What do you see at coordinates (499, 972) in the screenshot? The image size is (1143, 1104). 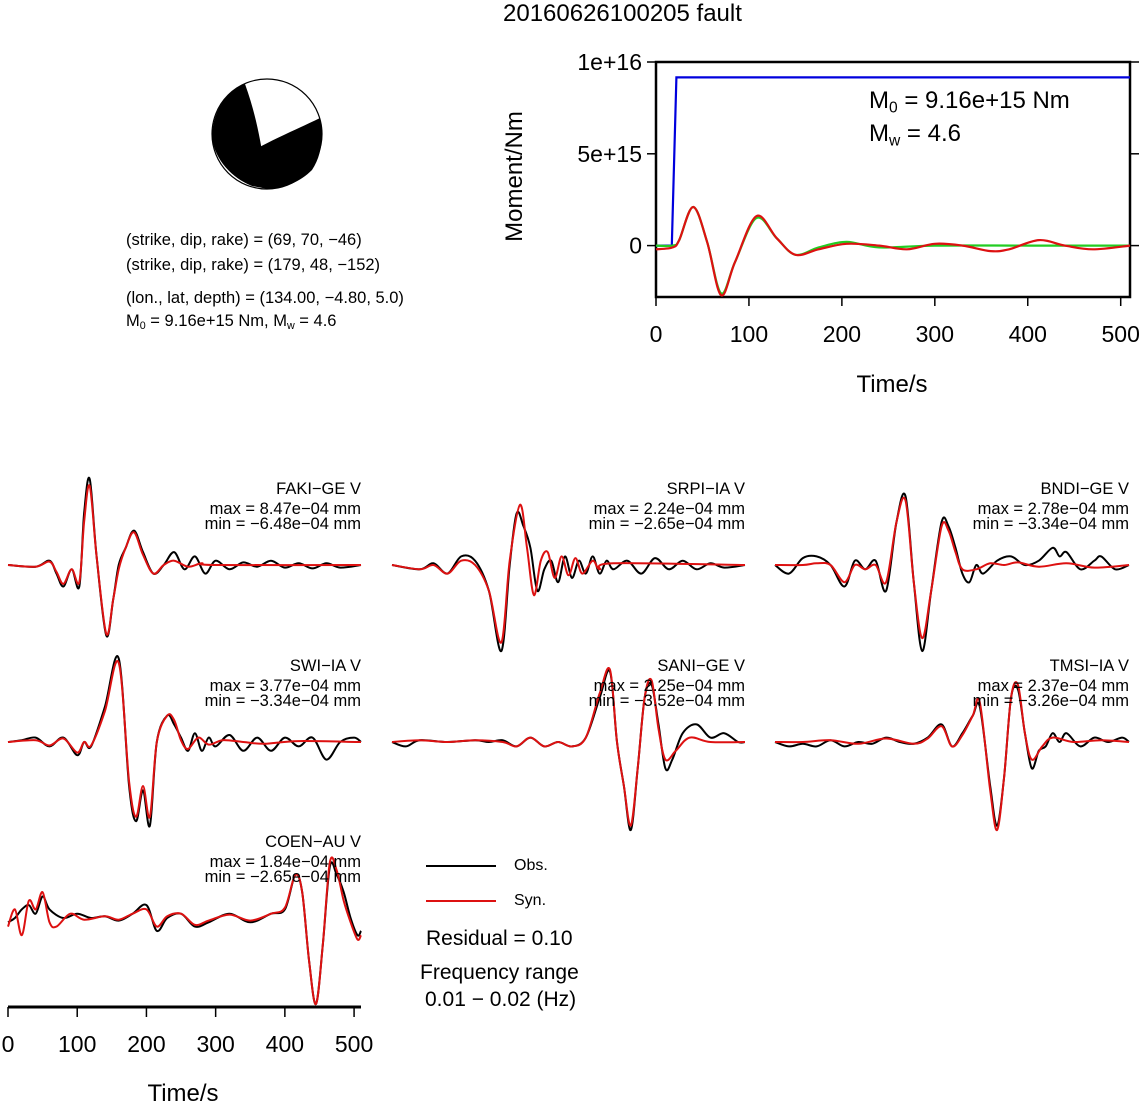 I see `frequency-range-label: Frequency range` at bounding box center [499, 972].